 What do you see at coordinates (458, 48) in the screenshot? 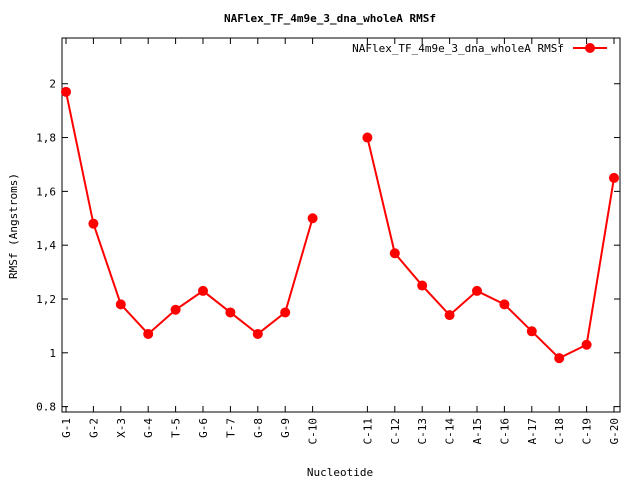
I see `legend-label: NAFlex_TF_4m9e_3_dna_wholeA RMSf` at bounding box center [458, 48].